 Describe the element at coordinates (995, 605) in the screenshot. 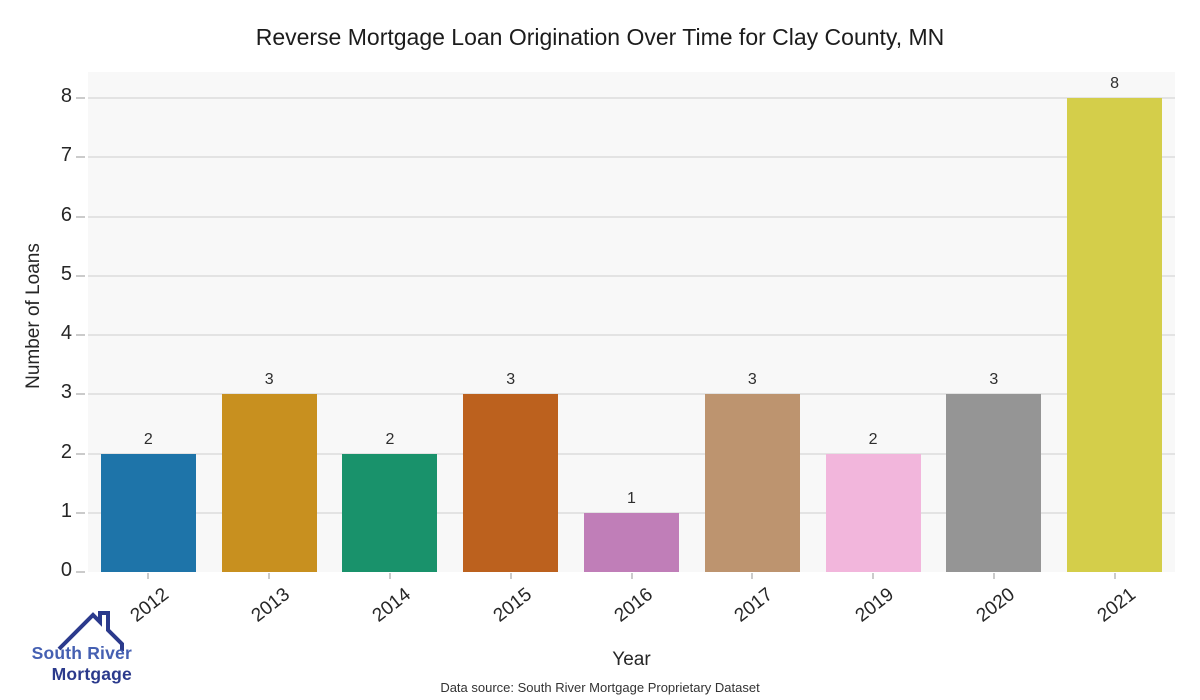

I see `x-tick-label: 2020` at that location.